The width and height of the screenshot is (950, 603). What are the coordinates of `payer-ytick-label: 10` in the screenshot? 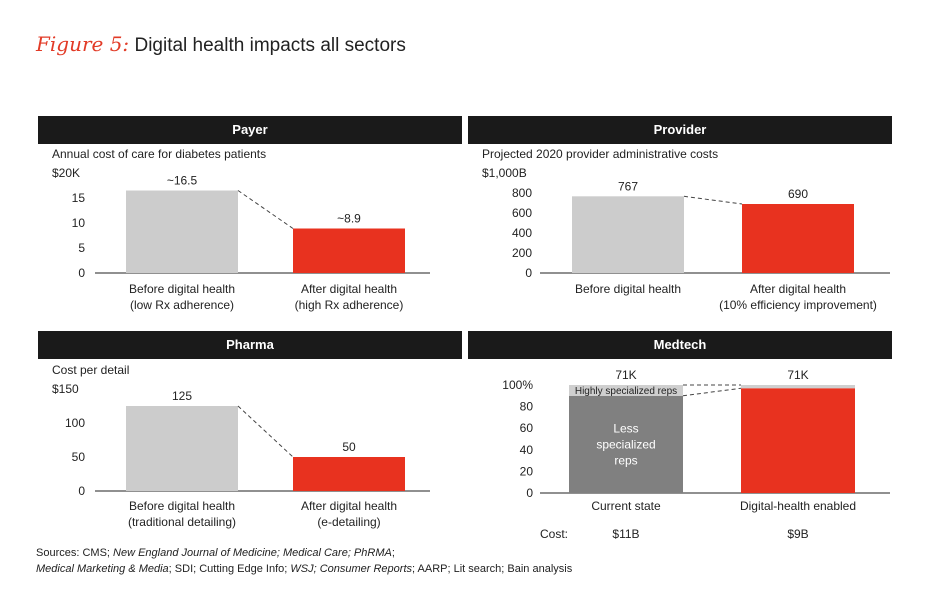 It's located at (79, 223).